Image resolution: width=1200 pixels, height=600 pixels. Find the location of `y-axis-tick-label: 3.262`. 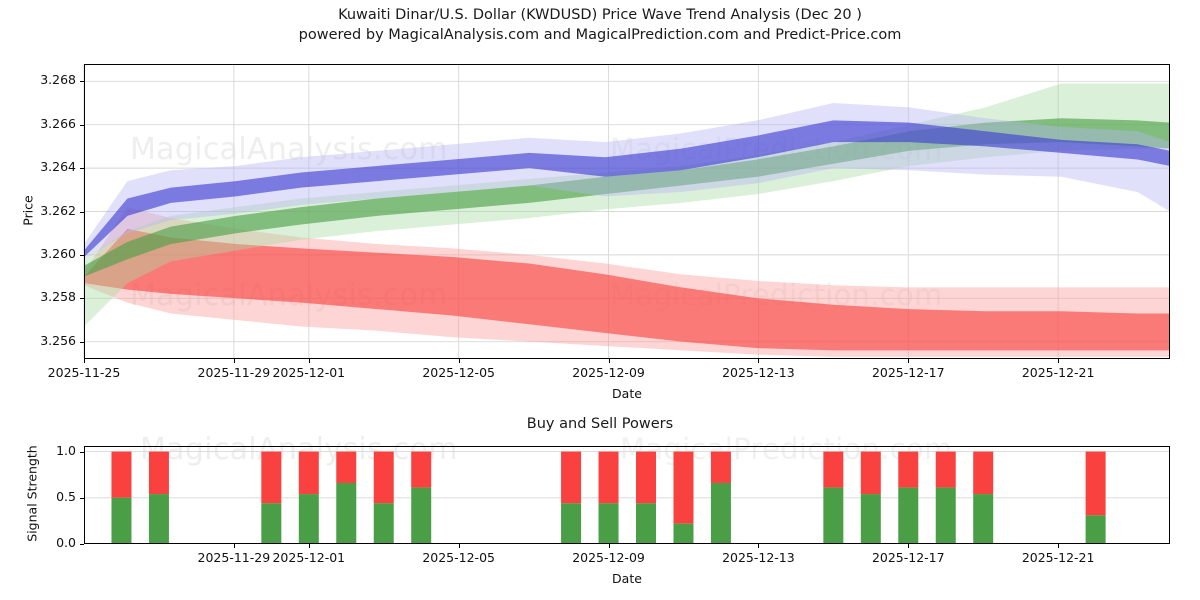

y-axis-tick-label: 3.262 is located at coordinates (58, 210).